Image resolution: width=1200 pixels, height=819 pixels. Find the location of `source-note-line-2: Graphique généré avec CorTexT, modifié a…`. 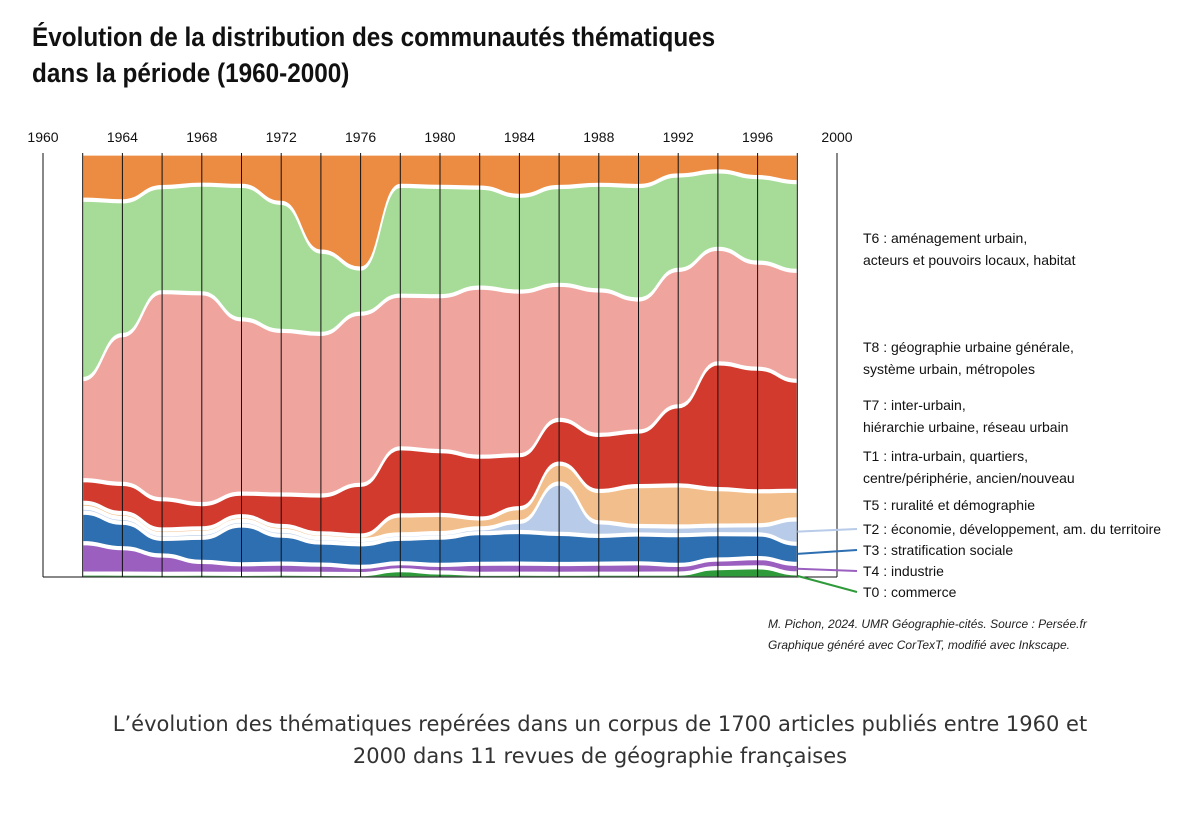

source-note-line-2: Graphique généré avec CorTexT, modifié a… is located at coordinates (919, 645).